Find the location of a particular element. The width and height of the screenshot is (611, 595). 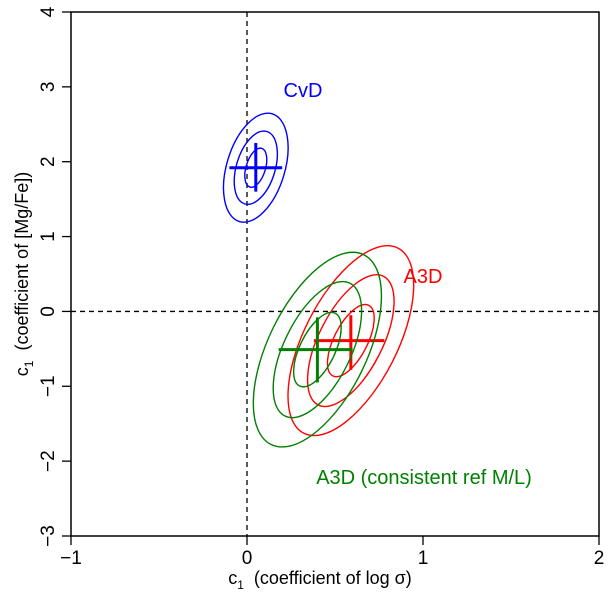

series-label-a3d-consistent: A3D (consistent ref M/L) is located at coordinates (424, 478).